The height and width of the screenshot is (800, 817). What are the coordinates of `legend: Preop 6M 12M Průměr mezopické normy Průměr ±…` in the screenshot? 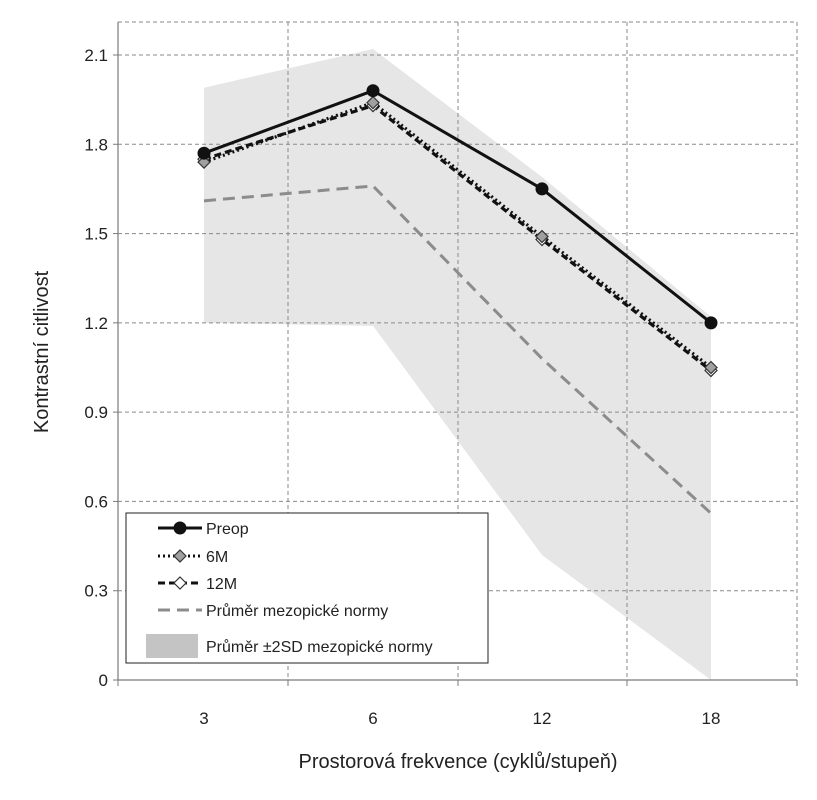 It's located at (307, 588).